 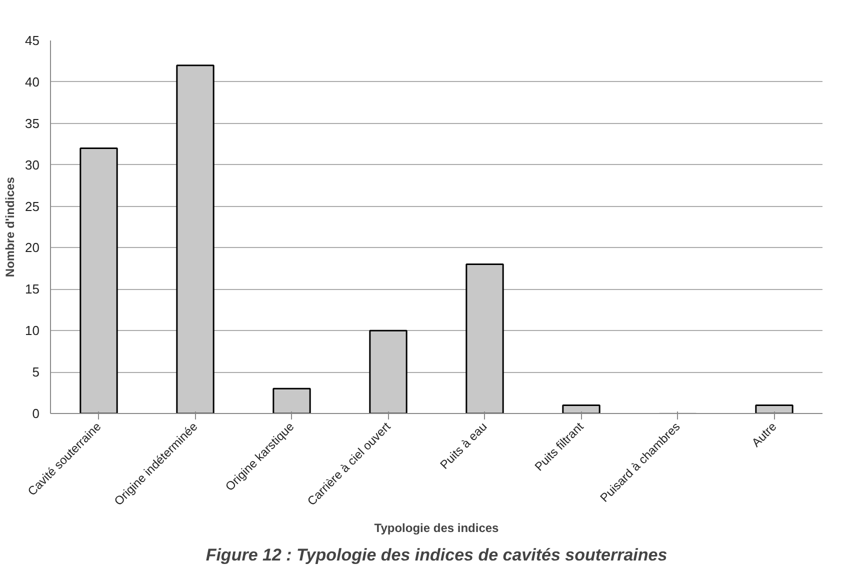 What do you see at coordinates (32, 40) in the screenshot?
I see `y-tick-label: 45` at bounding box center [32, 40].